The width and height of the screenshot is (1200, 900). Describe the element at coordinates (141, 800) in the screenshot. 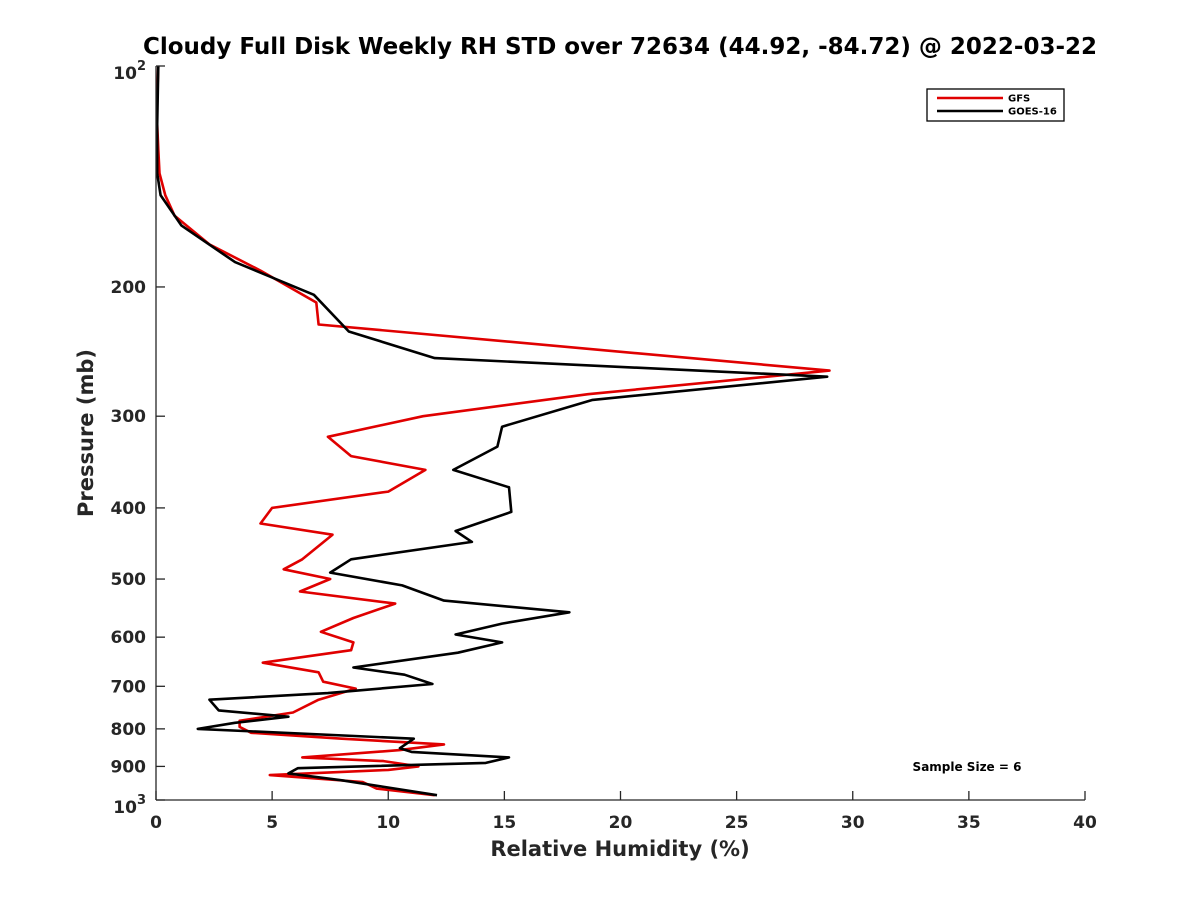

I see `y-tick-exponent: 3` at that location.